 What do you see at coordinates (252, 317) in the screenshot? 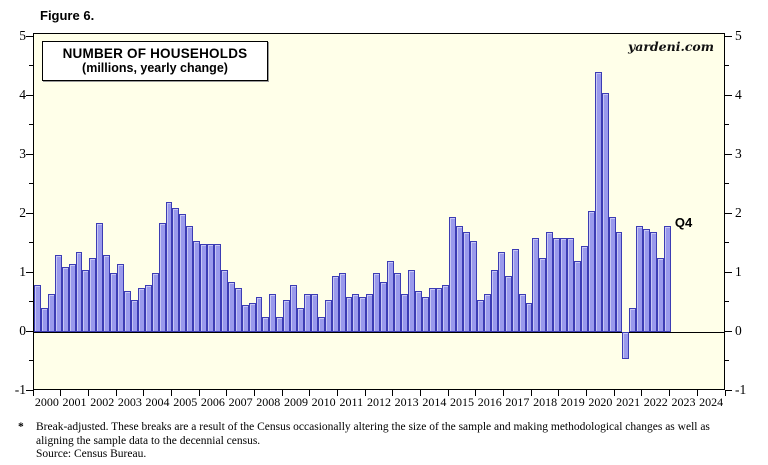
I see `bar-2007-q4` at bounding box center [252, 317].